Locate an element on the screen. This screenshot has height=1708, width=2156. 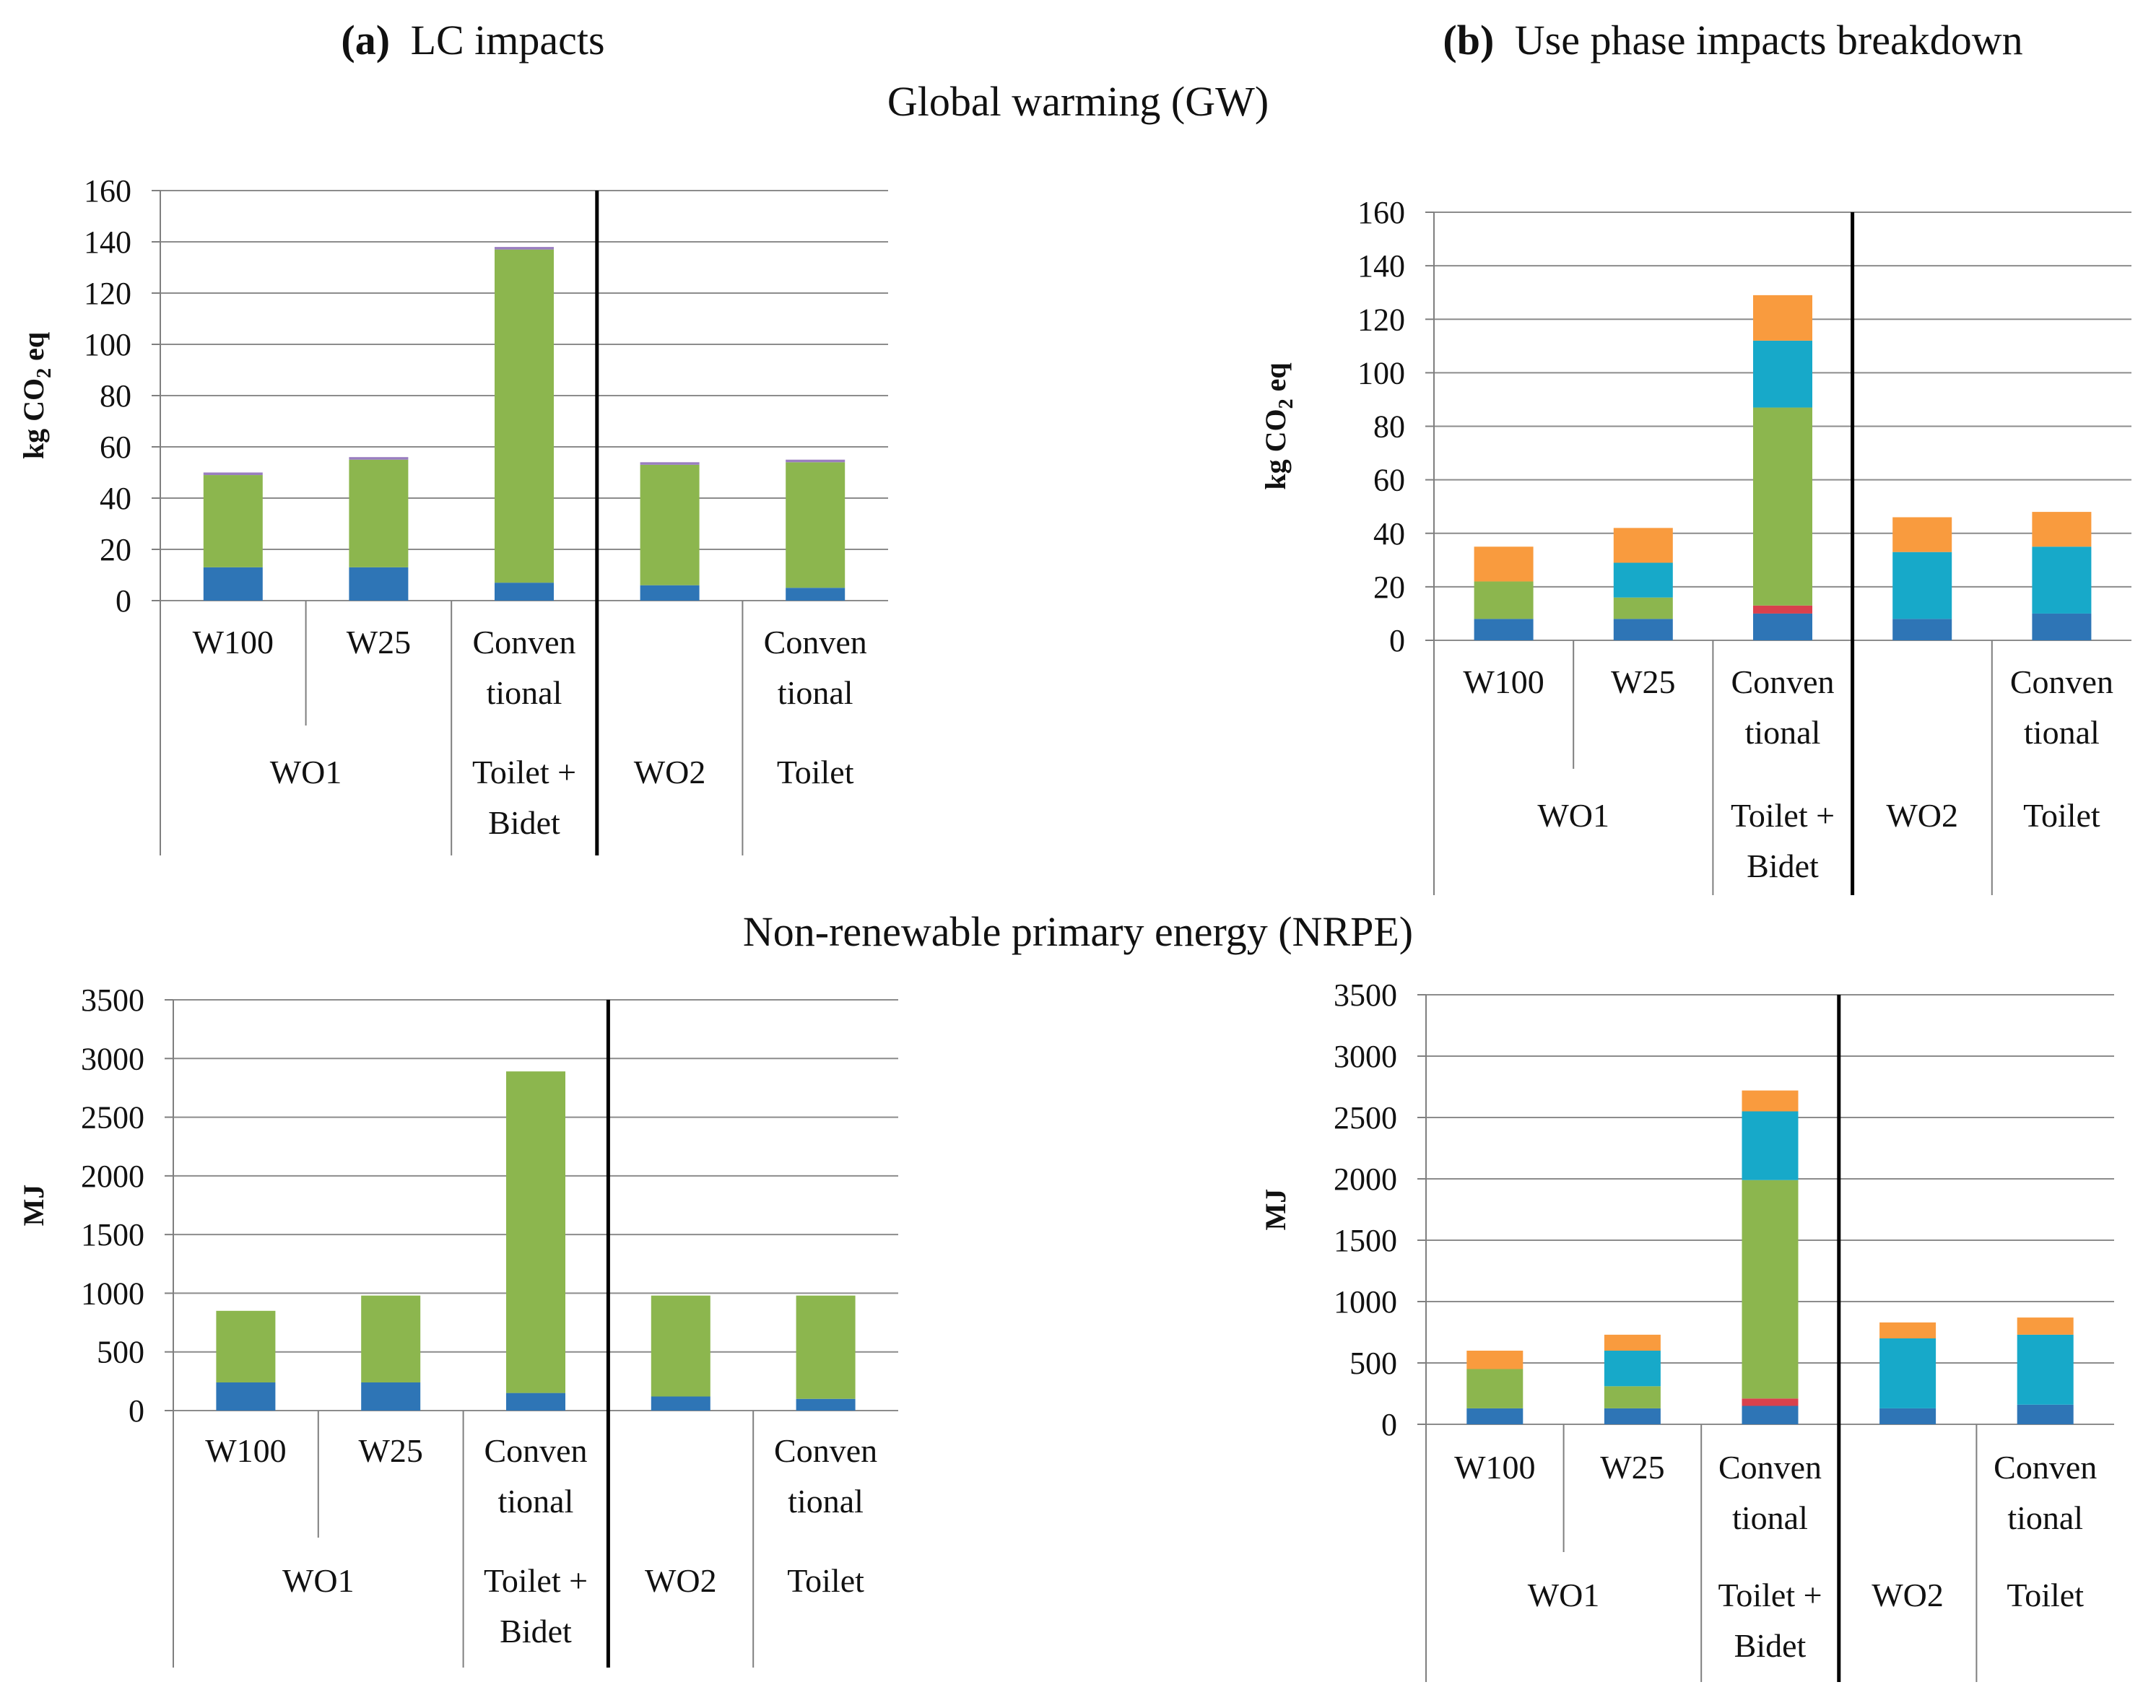
y-tick-label: 160 is located at coordinates (108, 191).